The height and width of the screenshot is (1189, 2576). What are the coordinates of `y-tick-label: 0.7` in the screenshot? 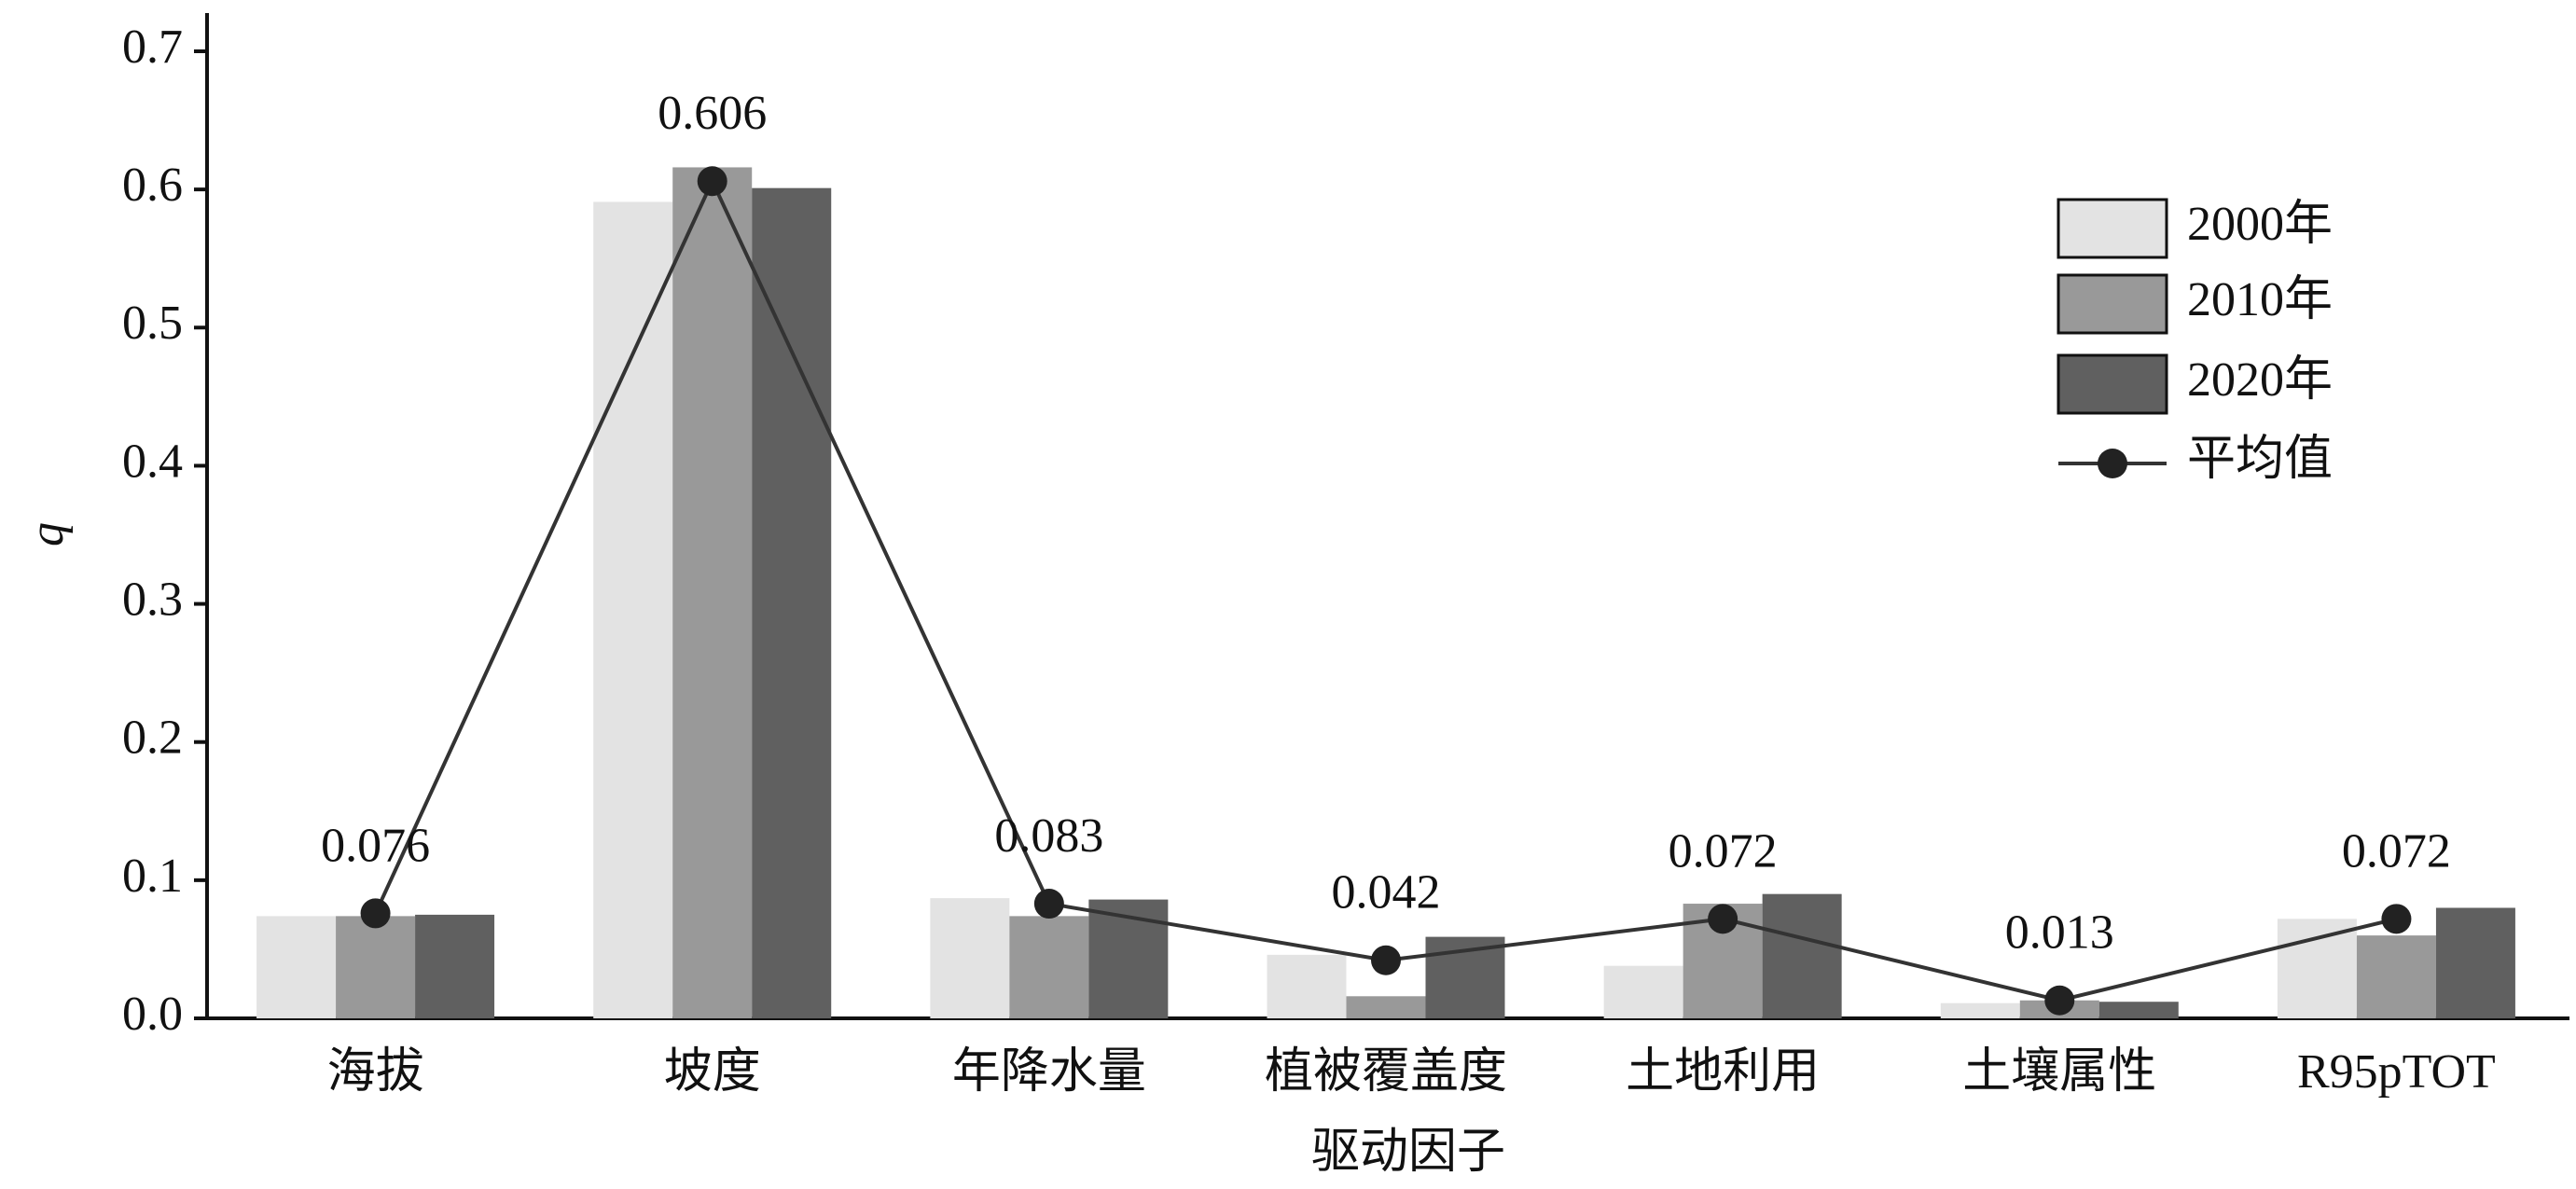 It's located at (152, 47).